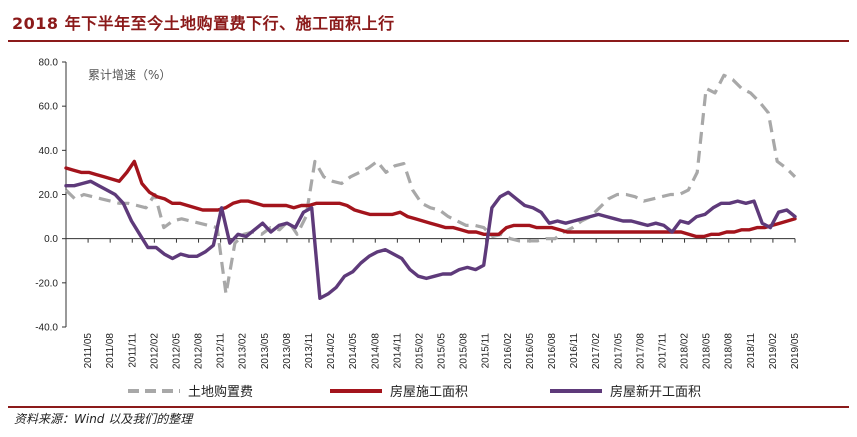 The height and width of the screenshot is (437, 857). Describe the element at coordinates (428, 407) in the screenshot. I see `footer-divider` at that location.